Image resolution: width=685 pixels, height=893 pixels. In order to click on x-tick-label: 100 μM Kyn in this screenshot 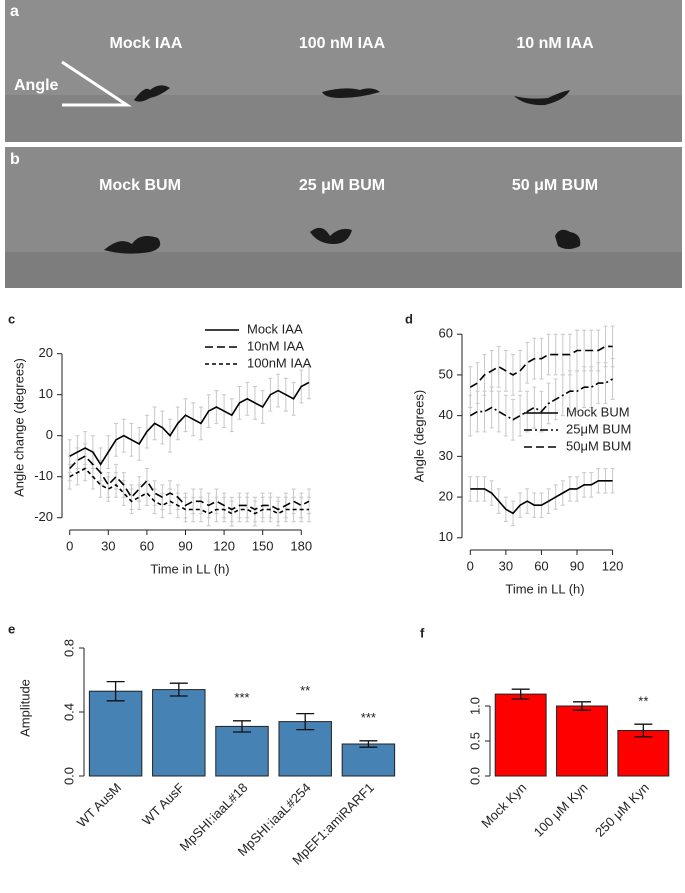, I will do `click(561, 810)`.